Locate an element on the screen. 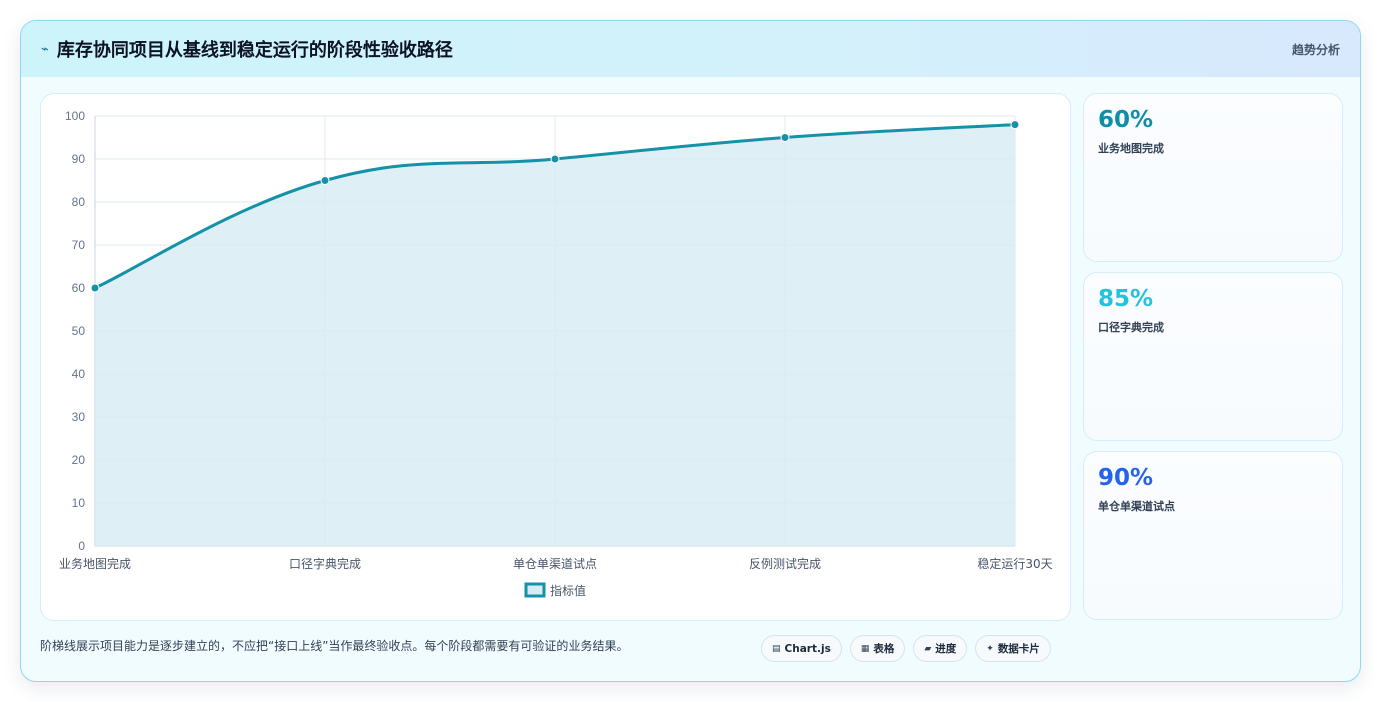 This screenshot has height=702, width=1381. header-tag: 趋势分析 is located at coordinates (1315, 49).